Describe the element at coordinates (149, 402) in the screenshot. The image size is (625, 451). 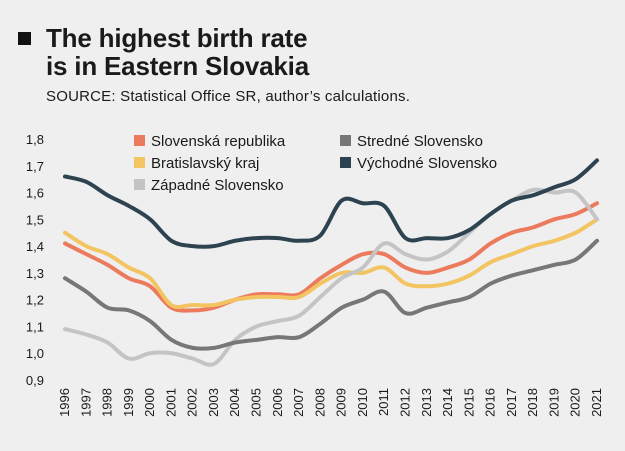
I see `x-tick-label: 2000` at that location.